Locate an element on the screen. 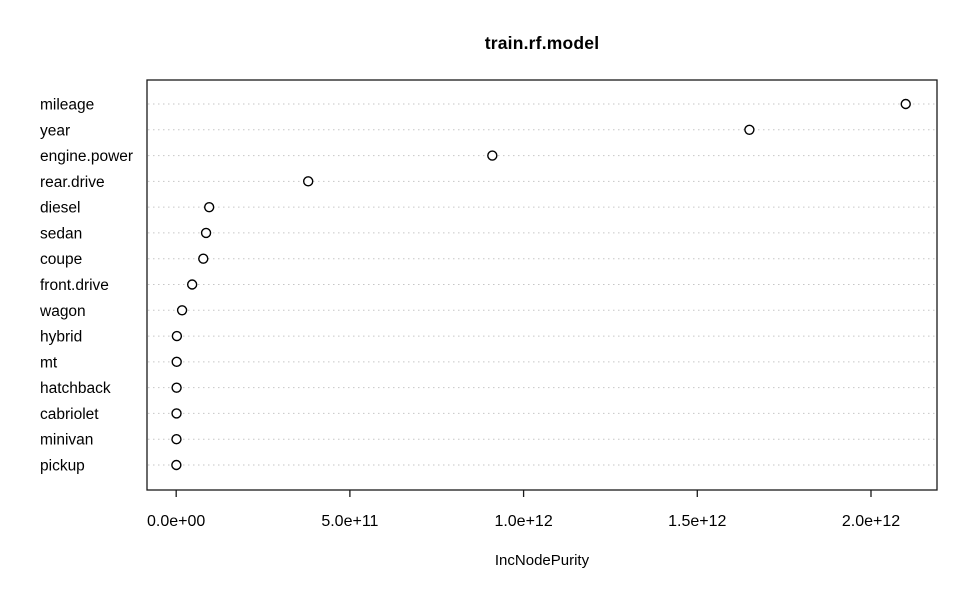  x-tick-label: 1.0e+12 is located at coordinates (523, 521).